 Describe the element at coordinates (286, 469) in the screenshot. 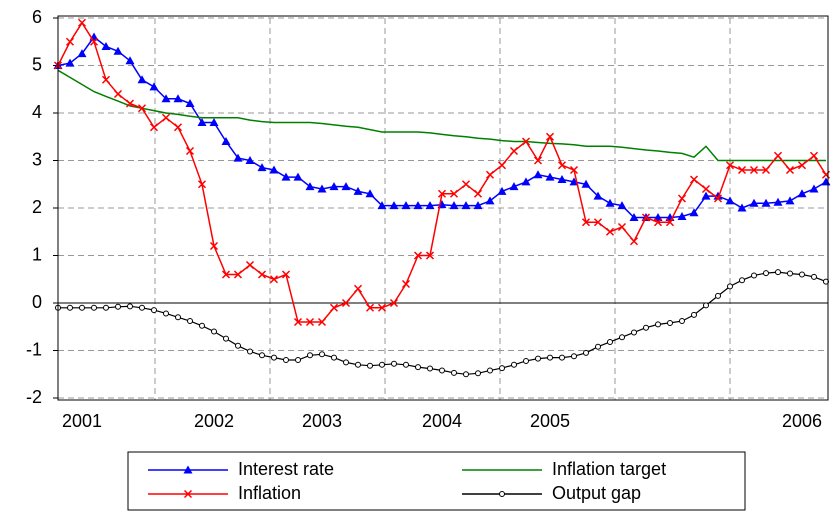

I see `legend-label: Interest rate` at that location.